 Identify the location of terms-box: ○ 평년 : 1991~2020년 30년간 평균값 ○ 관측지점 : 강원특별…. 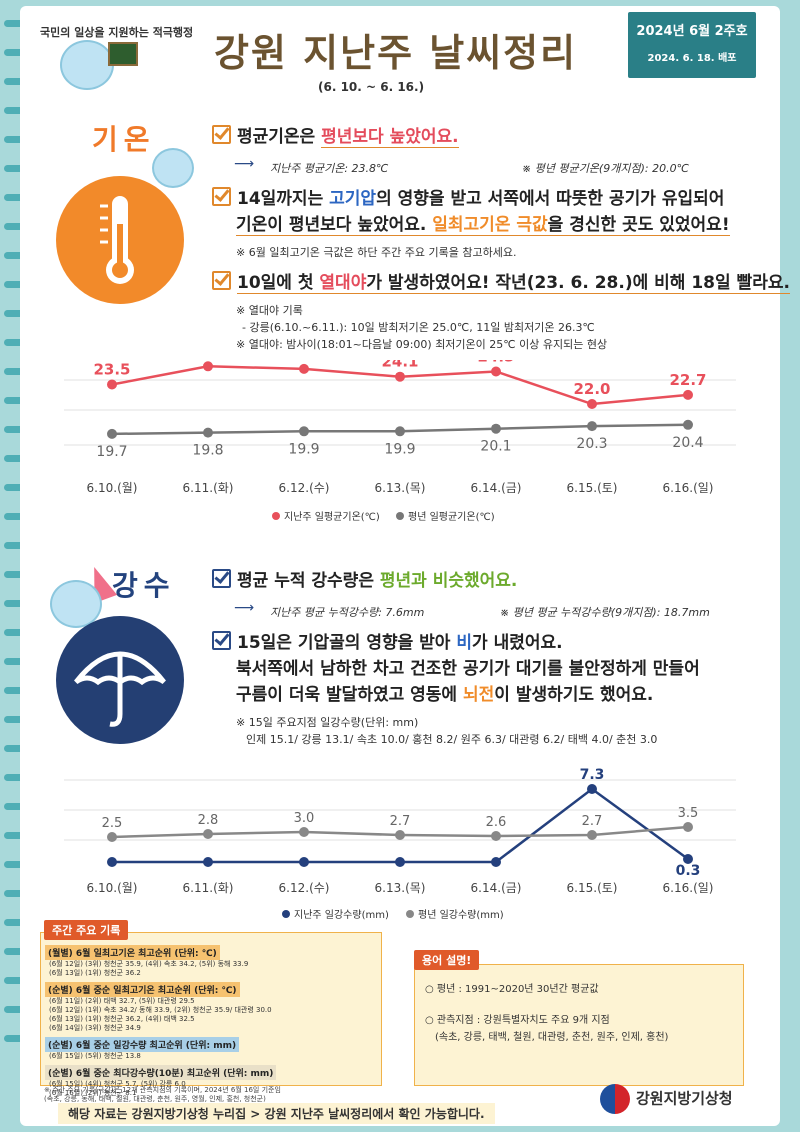
(579, 1025).